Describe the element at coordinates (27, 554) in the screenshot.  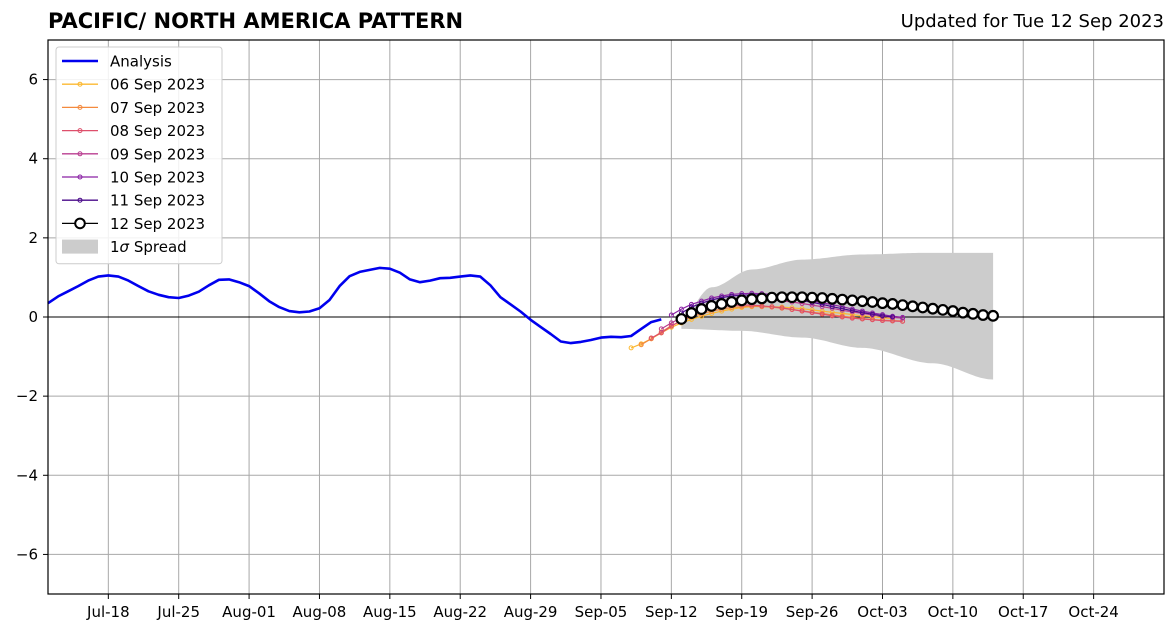
I see `y-tick-label: −6` at that location.